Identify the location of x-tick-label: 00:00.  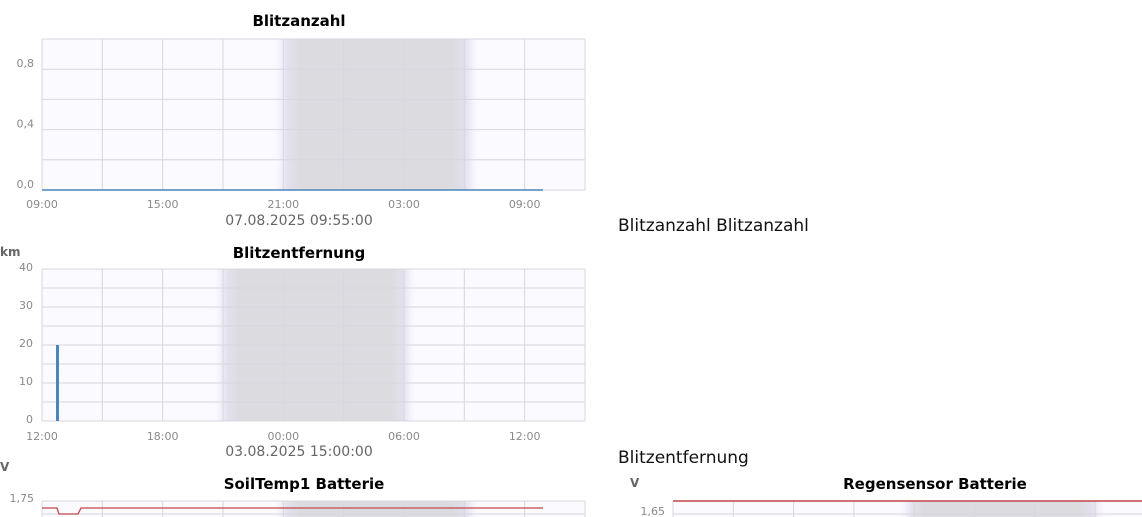
(283, 436).